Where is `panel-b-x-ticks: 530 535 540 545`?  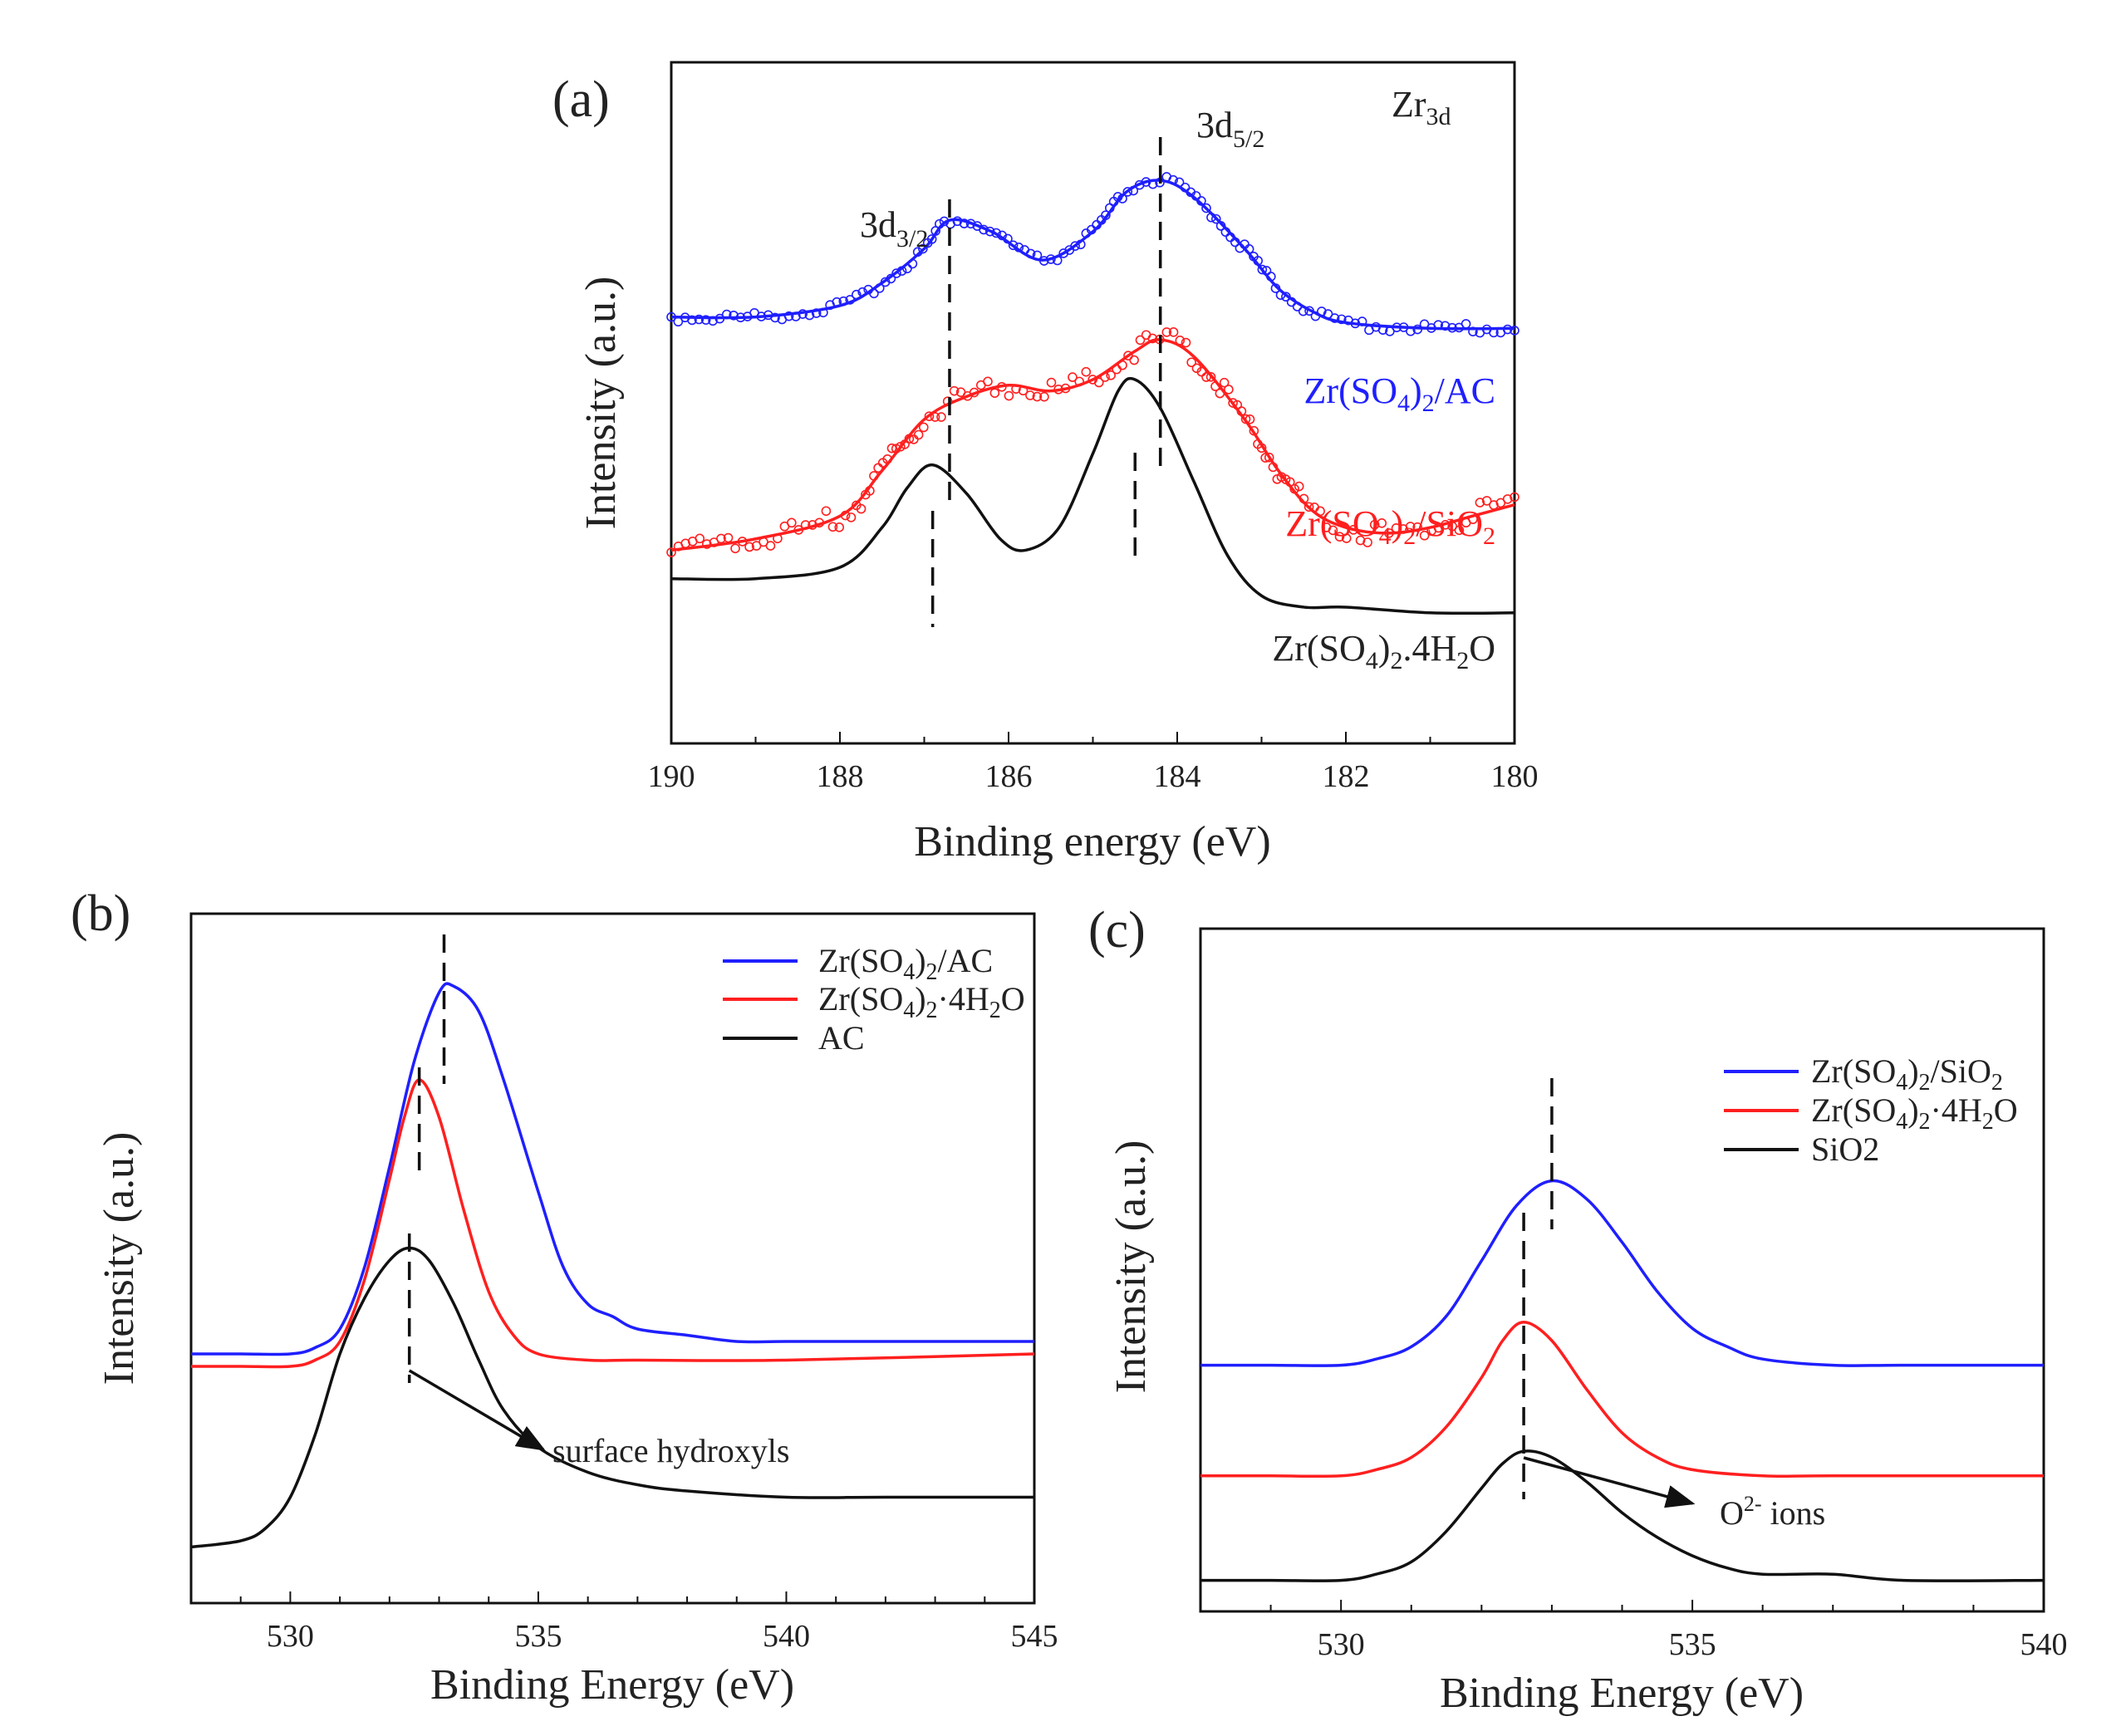 panel-b-x-ticks: 530 535 540 545 is located at coordinates (624, 1623).